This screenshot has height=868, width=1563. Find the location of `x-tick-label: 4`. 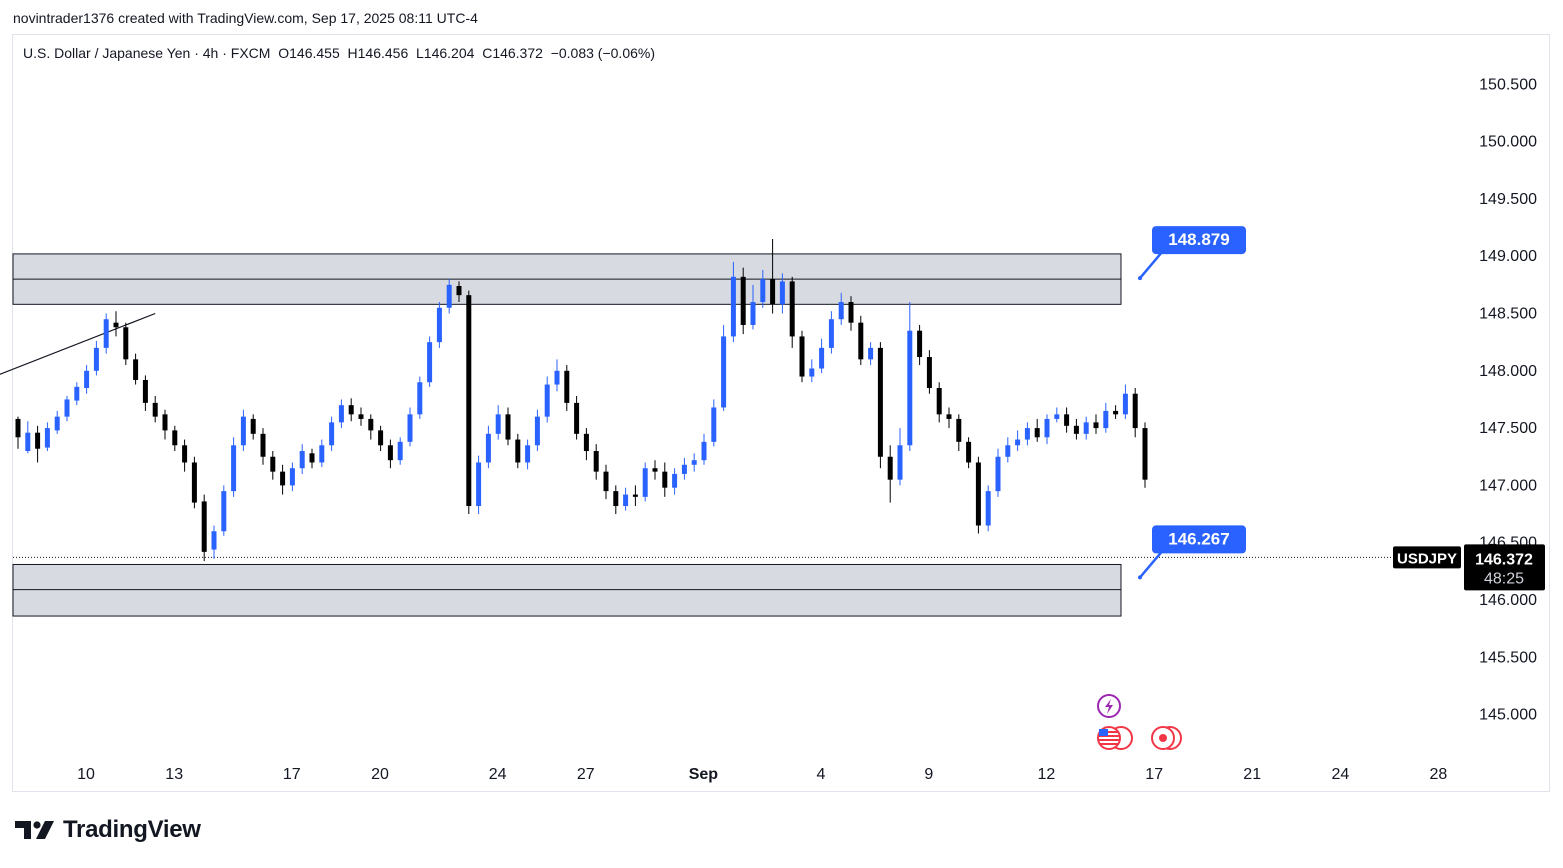

x-tick-label: 4 is located at coordinates (821, 774).